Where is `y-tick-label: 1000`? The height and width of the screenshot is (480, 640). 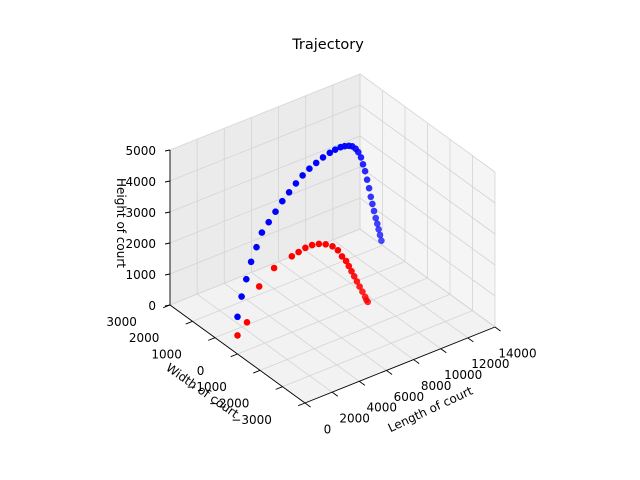
y-tick-label: 1000 is located at coordinates (166, 355).